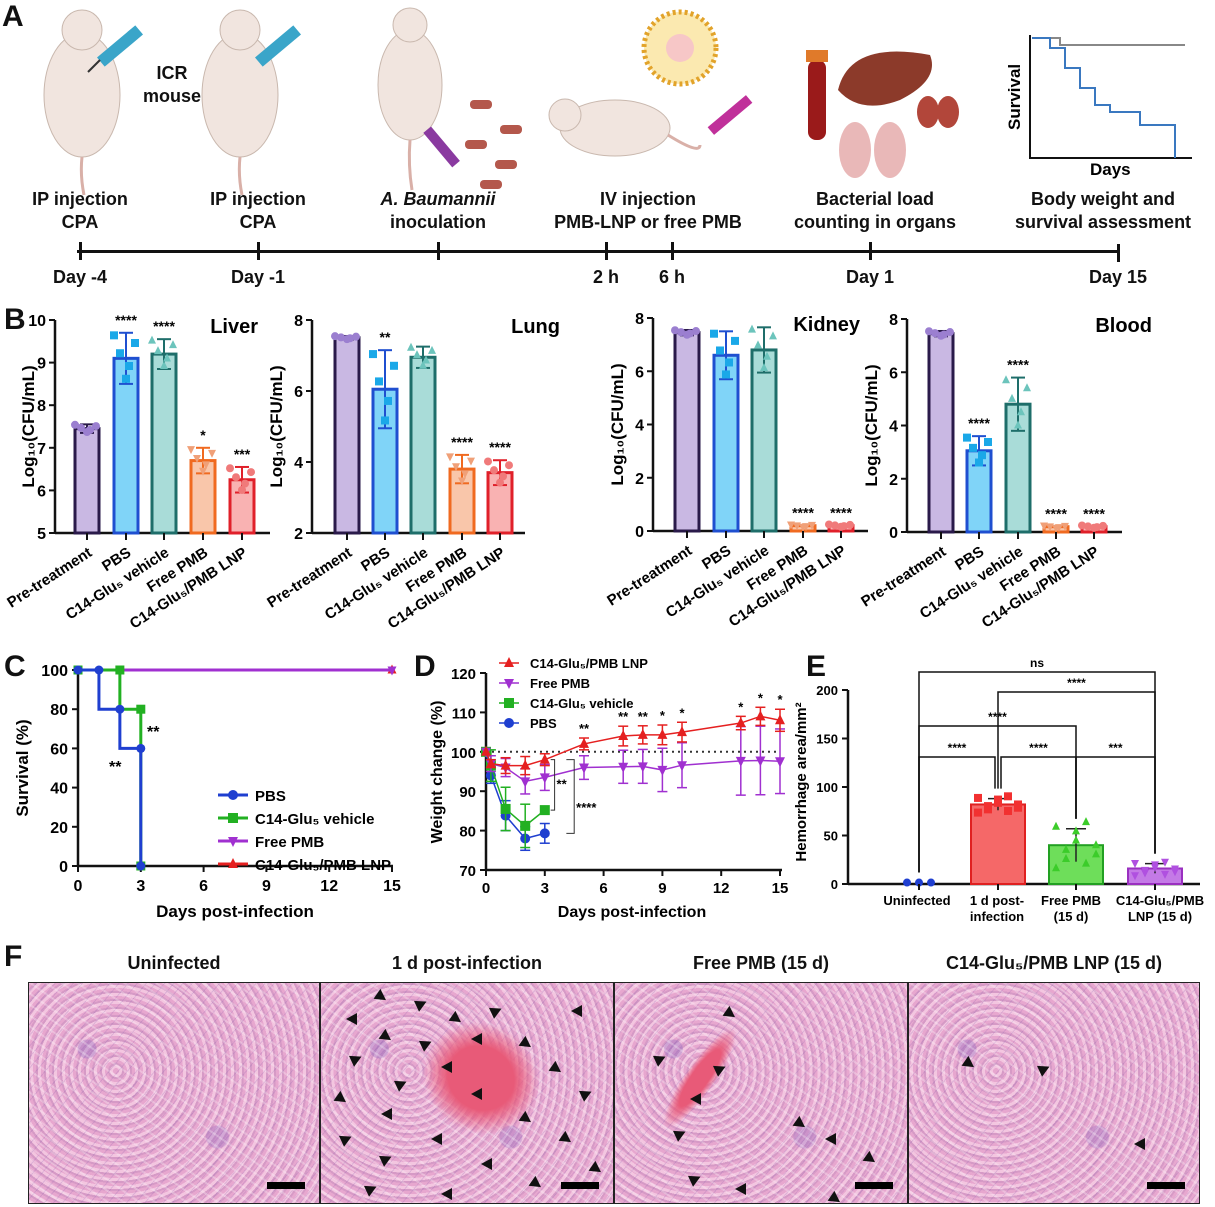  What do you see at coordinates (997, 916) in the screenshot?
I see `x-tick-label: infection` at bounding box center [997, 916].